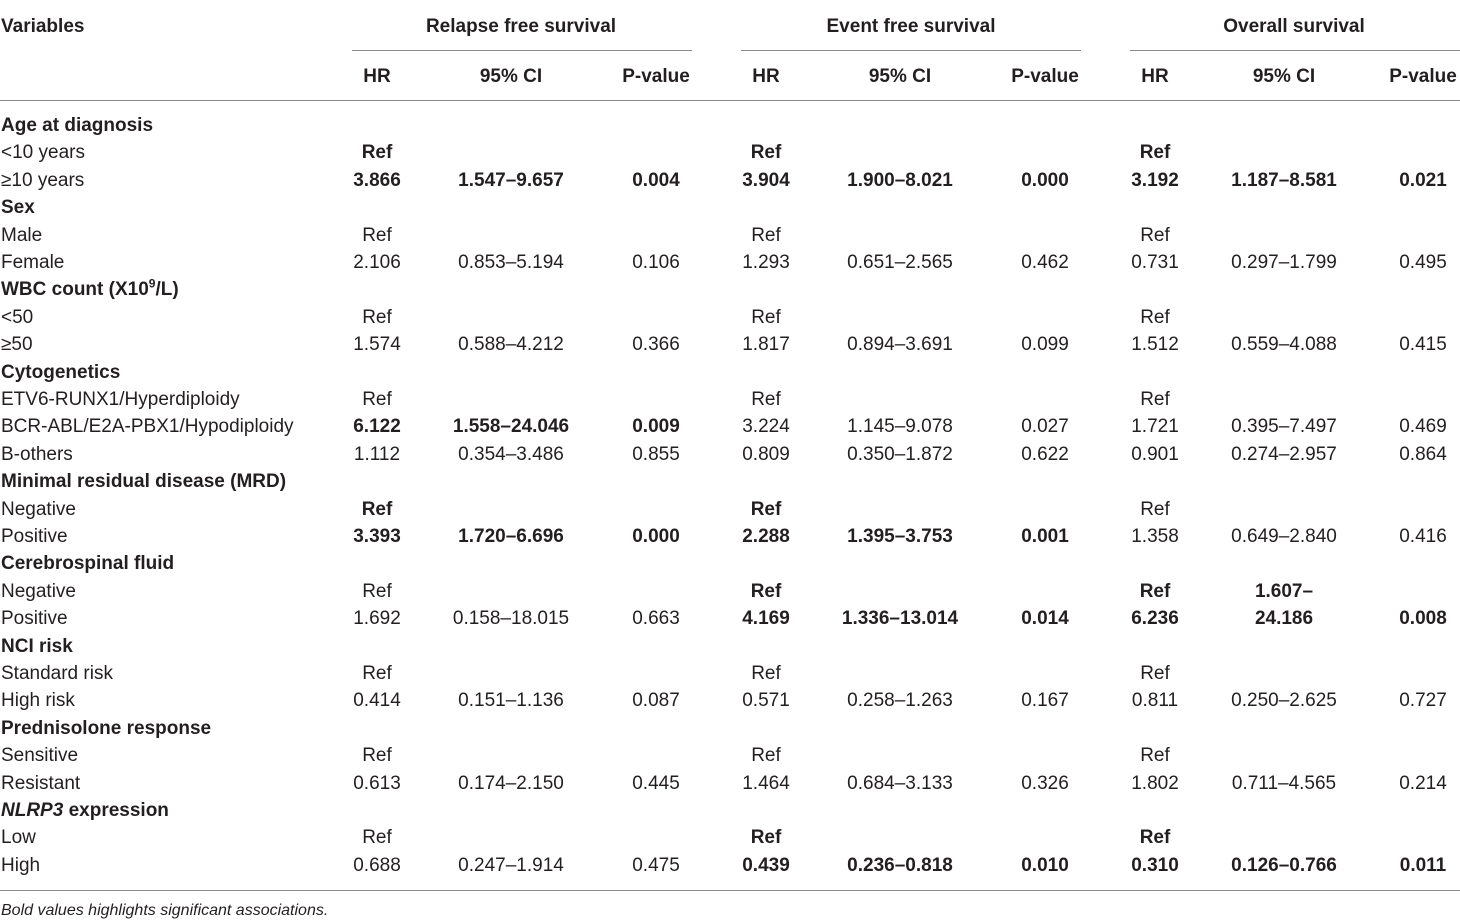 The width and height of the screenshot is (1460, 922). I want to click on group-rule-rfs, so click(522, 50).